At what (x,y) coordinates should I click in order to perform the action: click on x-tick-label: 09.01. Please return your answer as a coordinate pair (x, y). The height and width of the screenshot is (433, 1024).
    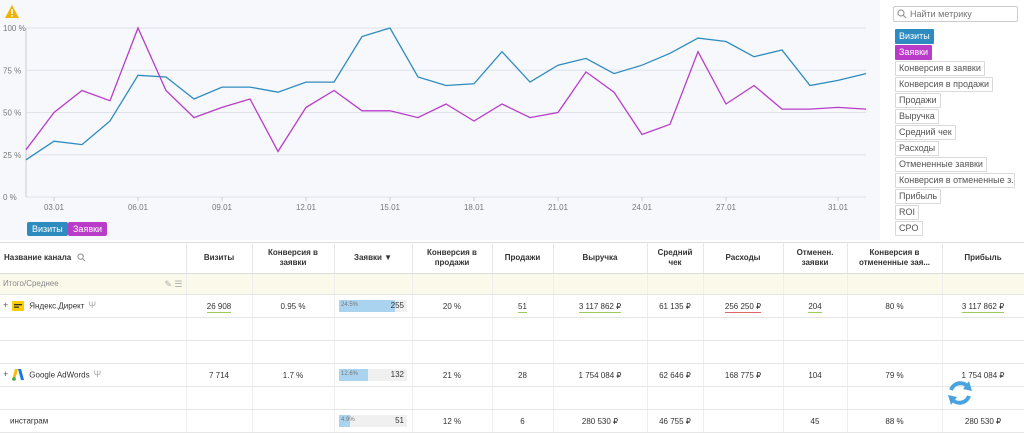
    Looking at the image, I should click on (222, 207).